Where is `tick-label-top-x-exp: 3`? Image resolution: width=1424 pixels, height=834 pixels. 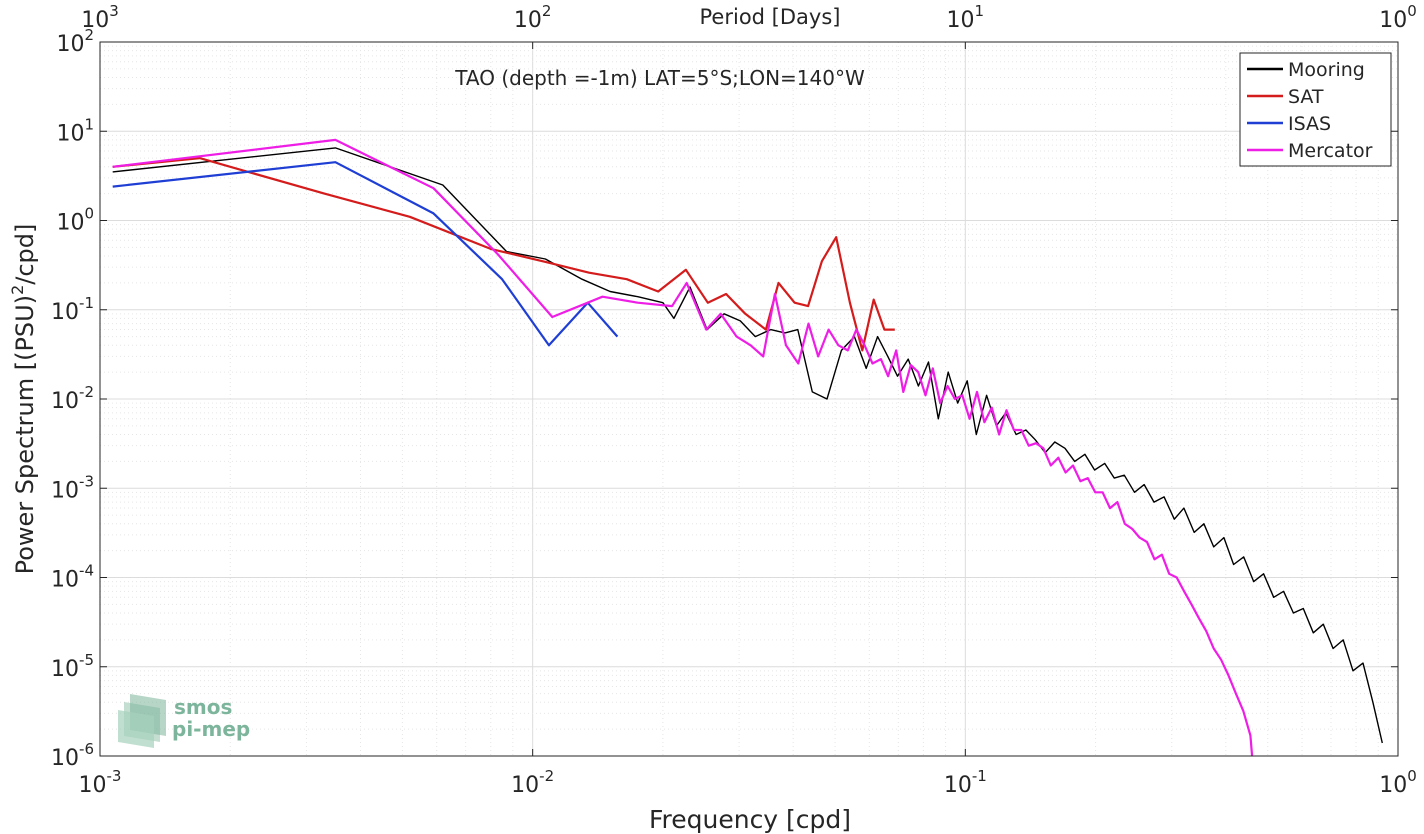
tick-label-top-x-exp: 3 is located at coordinates (114, 11).